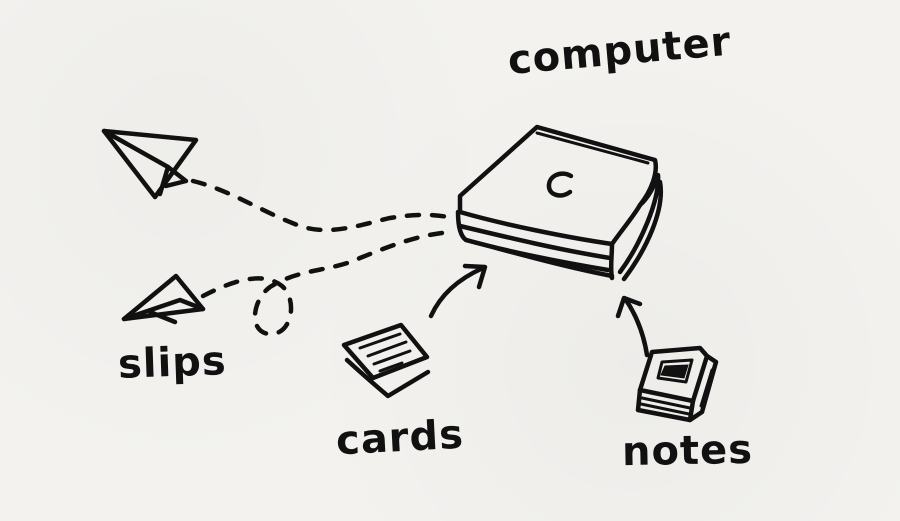  Describe the element at coordinates (163, 299) in the screenshot. I see `paper-plane-slips-icon` at that location.